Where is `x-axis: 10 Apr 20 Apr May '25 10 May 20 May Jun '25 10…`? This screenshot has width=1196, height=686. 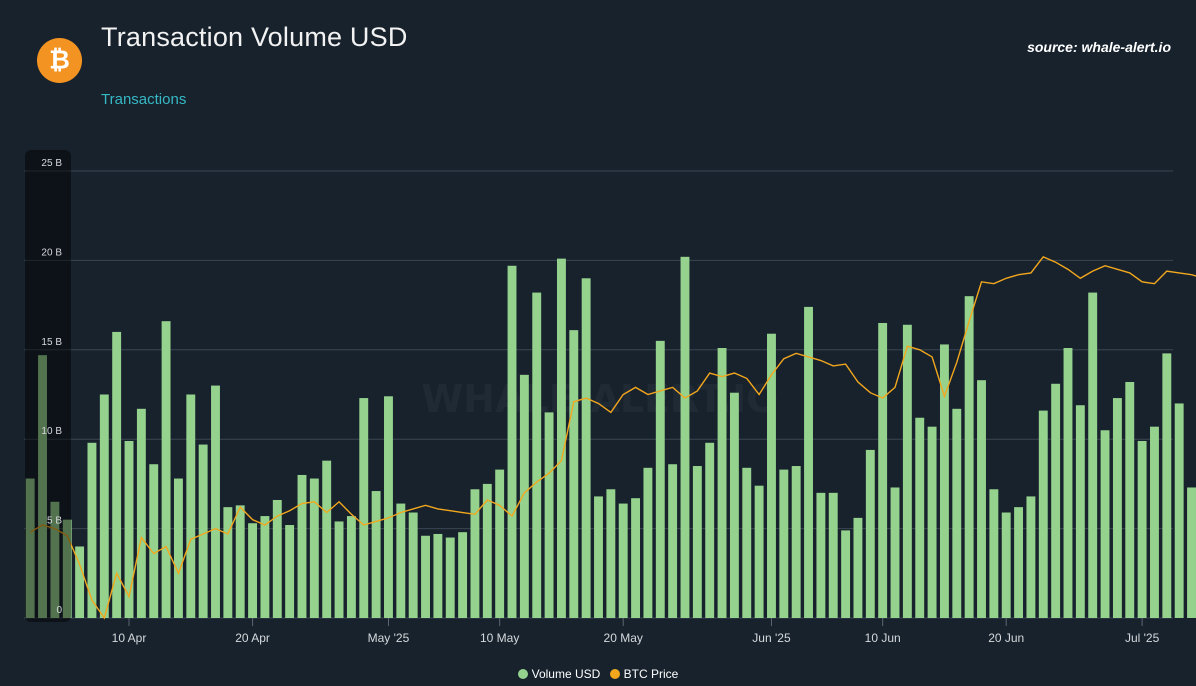
x-axis: 10 Apr 20 Apr May '25 10 May 20 May Jun '25 10… is located at coordinates (636, 631).